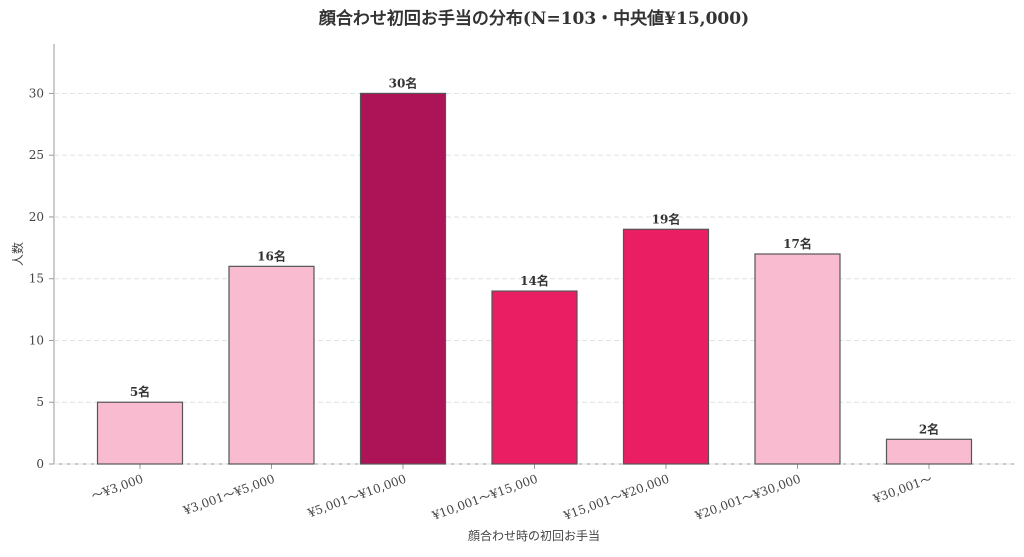  I want to click on y-axis-label: 人数, so click(17, 254).